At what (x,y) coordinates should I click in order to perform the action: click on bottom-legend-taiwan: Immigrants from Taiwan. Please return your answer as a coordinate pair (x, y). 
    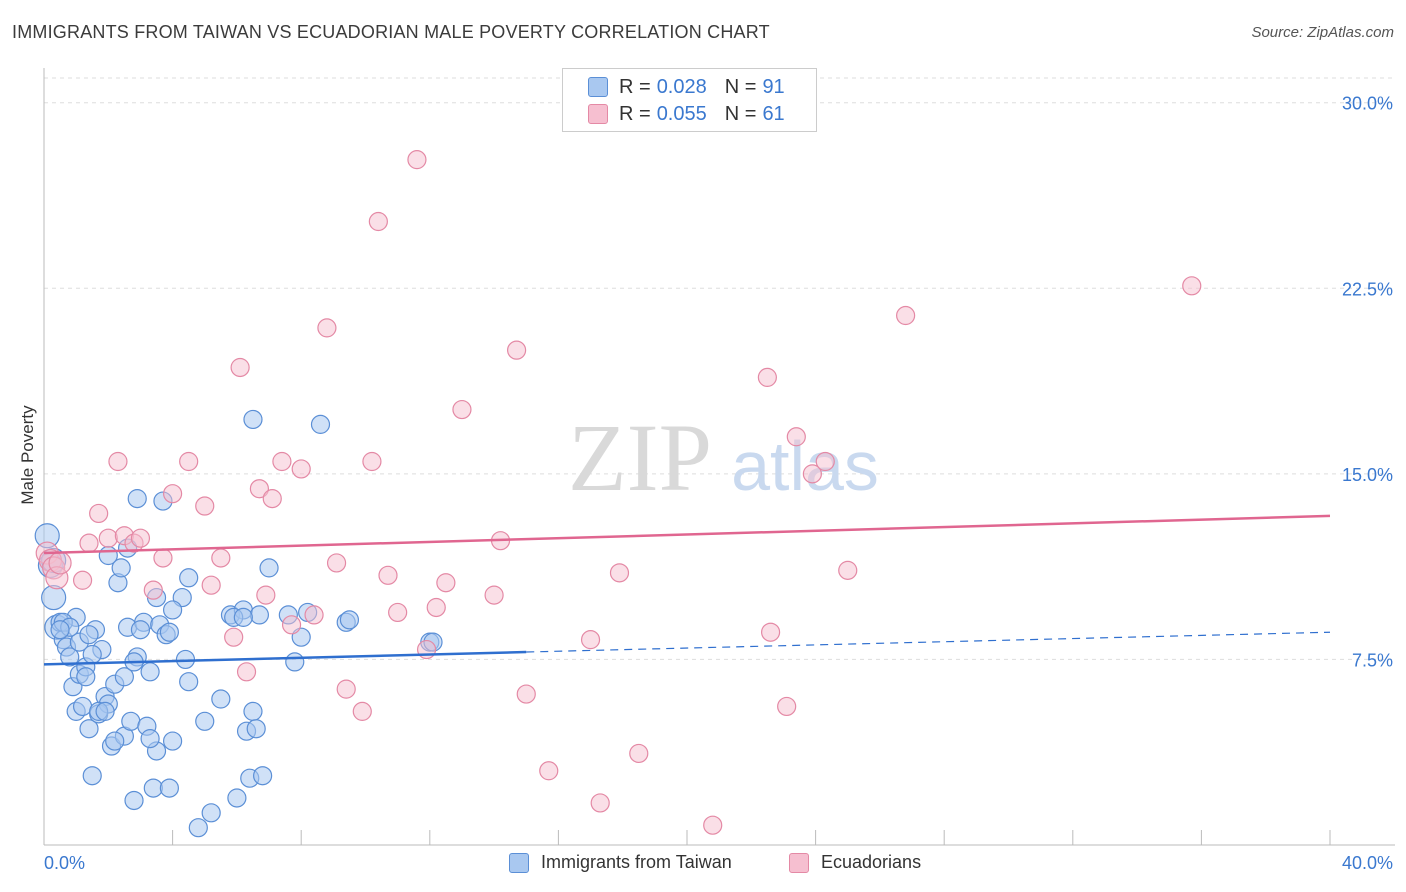
    Looking at the image, I should click on (620, 862).